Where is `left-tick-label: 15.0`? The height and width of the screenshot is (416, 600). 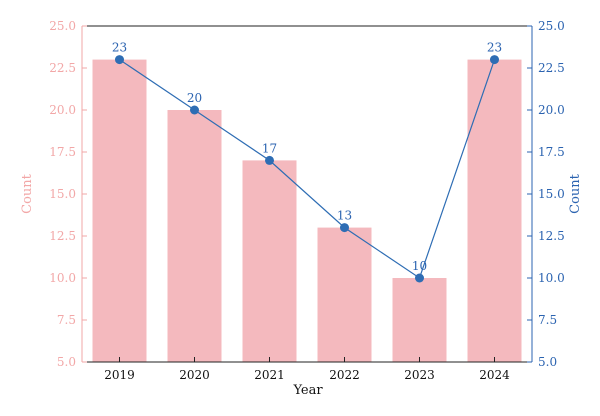 left-tick-label: 15.0 is located at coordinates (62, 194).